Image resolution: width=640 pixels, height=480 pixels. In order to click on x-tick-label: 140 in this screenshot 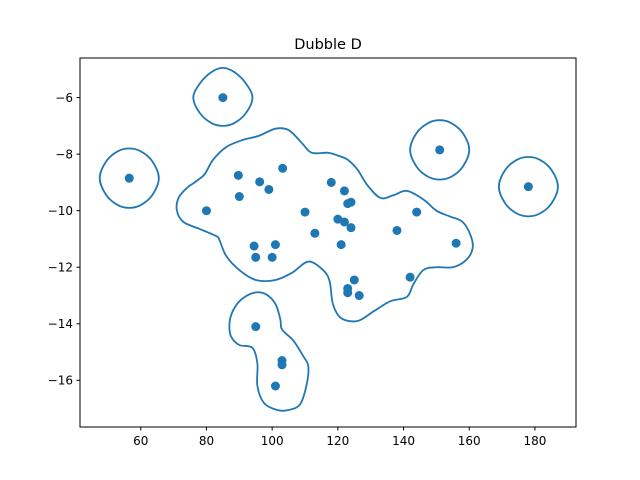, I will do `click(403, 441)`.